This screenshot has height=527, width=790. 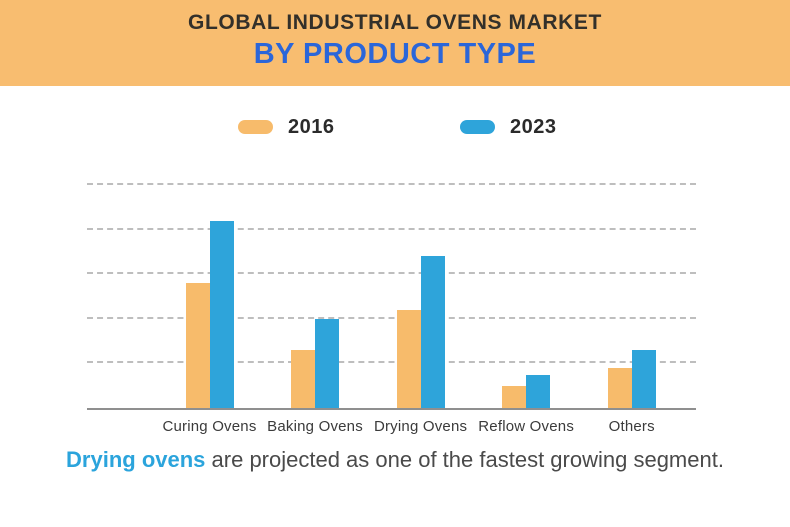 What do you see at coordinates (395, 22) in the screenshot?
I see `chart-title: GLOBAL INDUSTRIAL OVENS MARKET` at bounding box center [395, 22].